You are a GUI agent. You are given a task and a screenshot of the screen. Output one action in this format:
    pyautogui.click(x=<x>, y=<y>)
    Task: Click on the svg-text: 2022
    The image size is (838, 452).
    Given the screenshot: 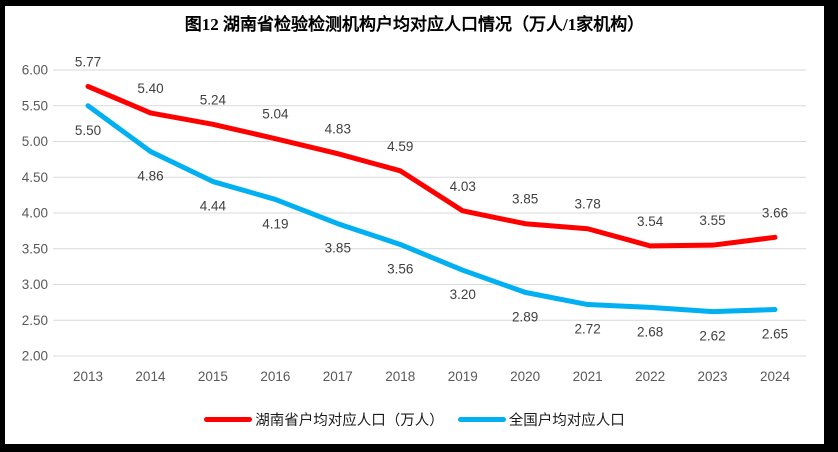 What is the action you would take?
    pyautogui.click(x=650, y=376)
    